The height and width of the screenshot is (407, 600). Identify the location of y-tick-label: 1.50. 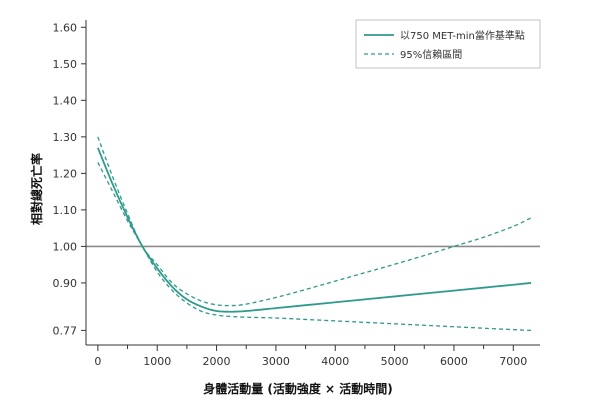
(65, 64).